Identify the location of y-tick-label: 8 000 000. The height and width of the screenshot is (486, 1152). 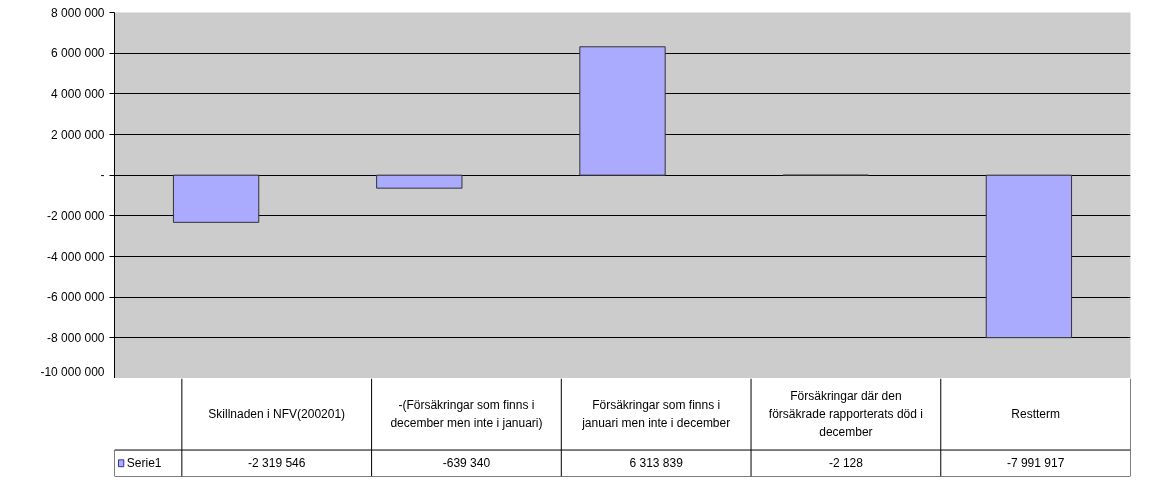
(78, 12).